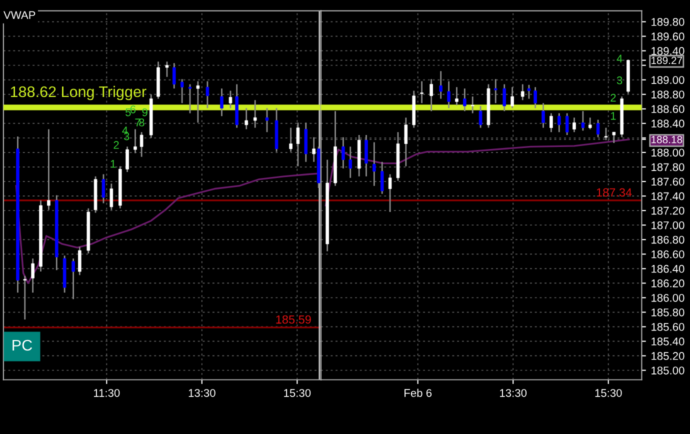  Describe the element at coordinates (668, 370) in the screenshot. I see `y-tick-label: 185.00` at that location.